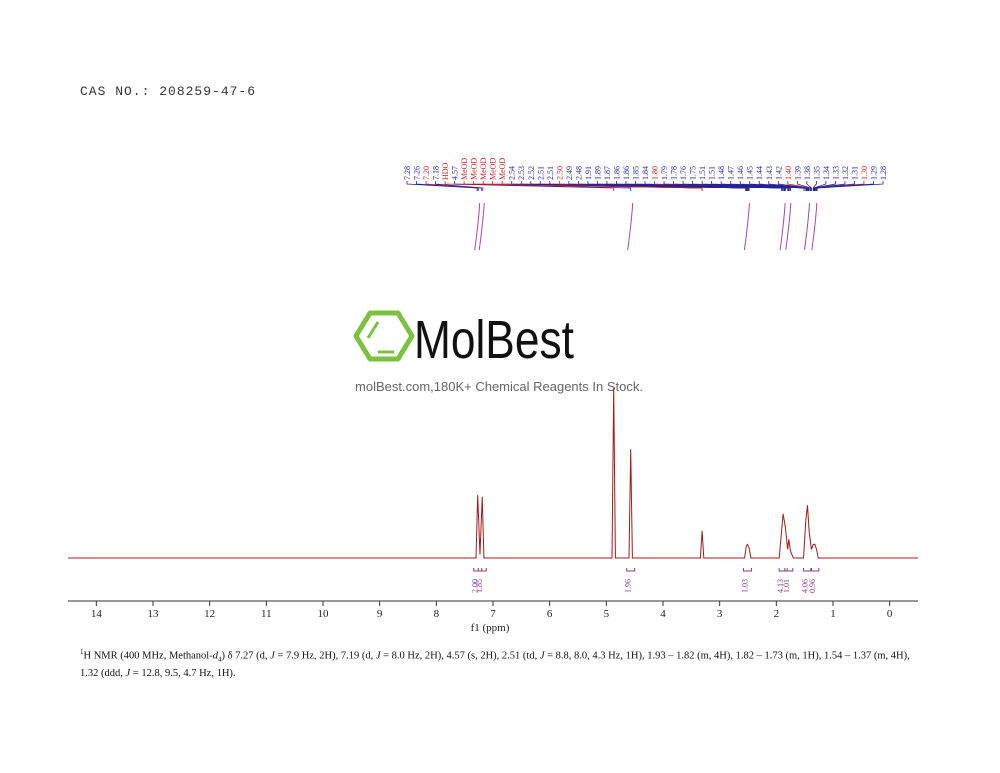 The height and width of the screenshot is (773, 1000). Describe the element at coordinates (788, 173) in the screenshot. I see `peak-label: 1.40` at that location.